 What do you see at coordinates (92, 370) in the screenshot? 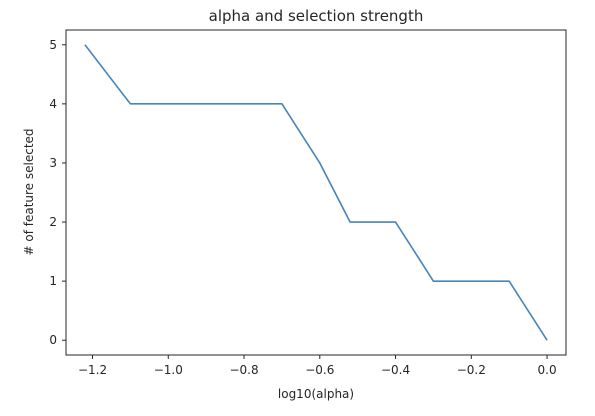
I see `x-tick-label: −1.2` at bounding box center [92, 370].